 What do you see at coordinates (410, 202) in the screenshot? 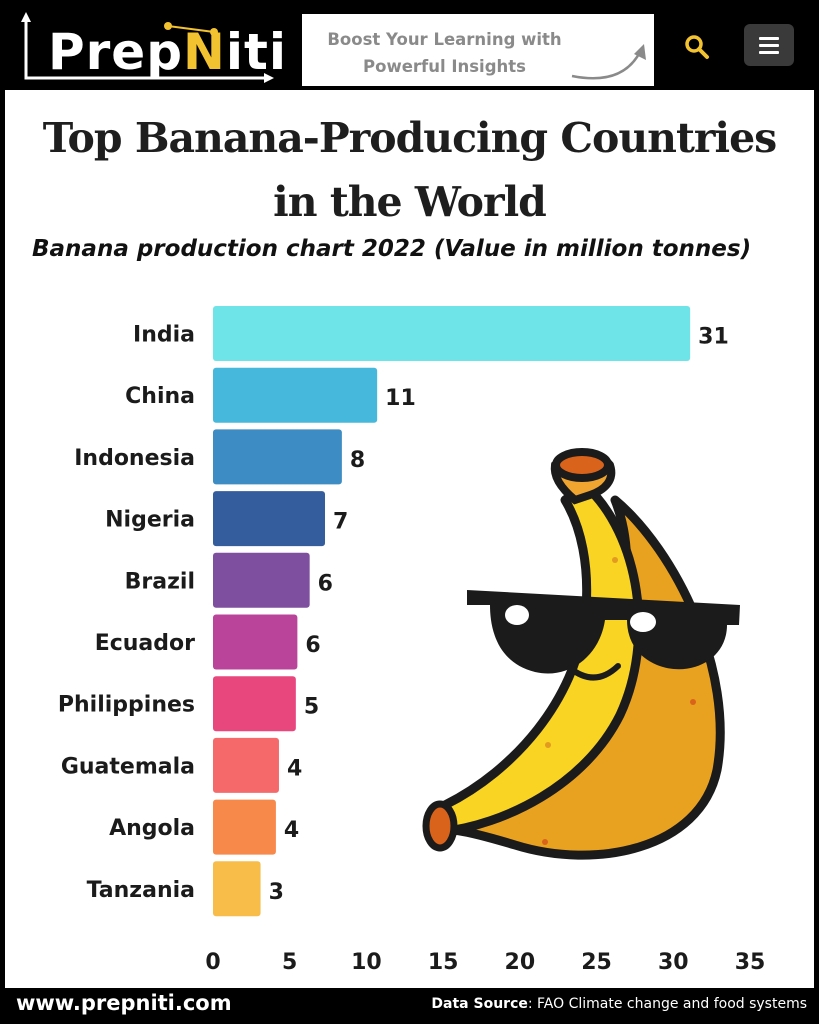
I see `chart-title-line-2: in the World` at bounding box center [410, 202].